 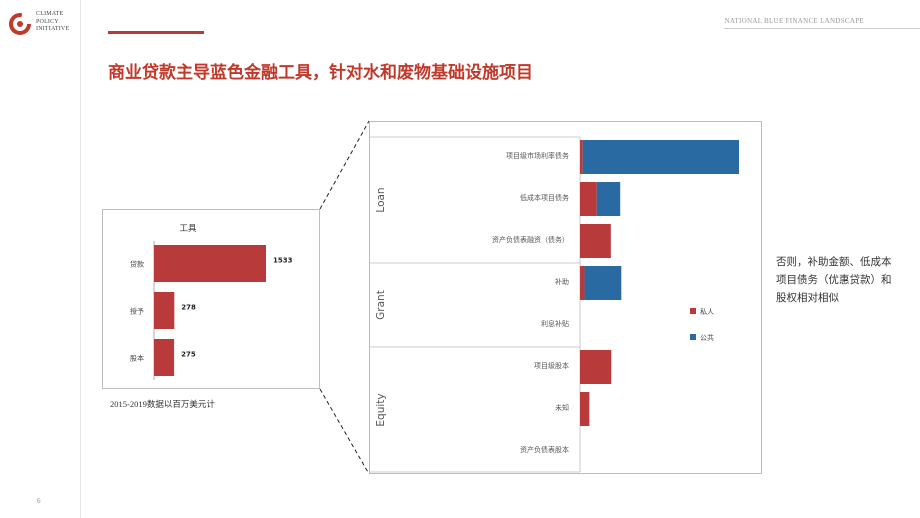 I want to click on category-label-6: 未知, so click(x=562, y=407).